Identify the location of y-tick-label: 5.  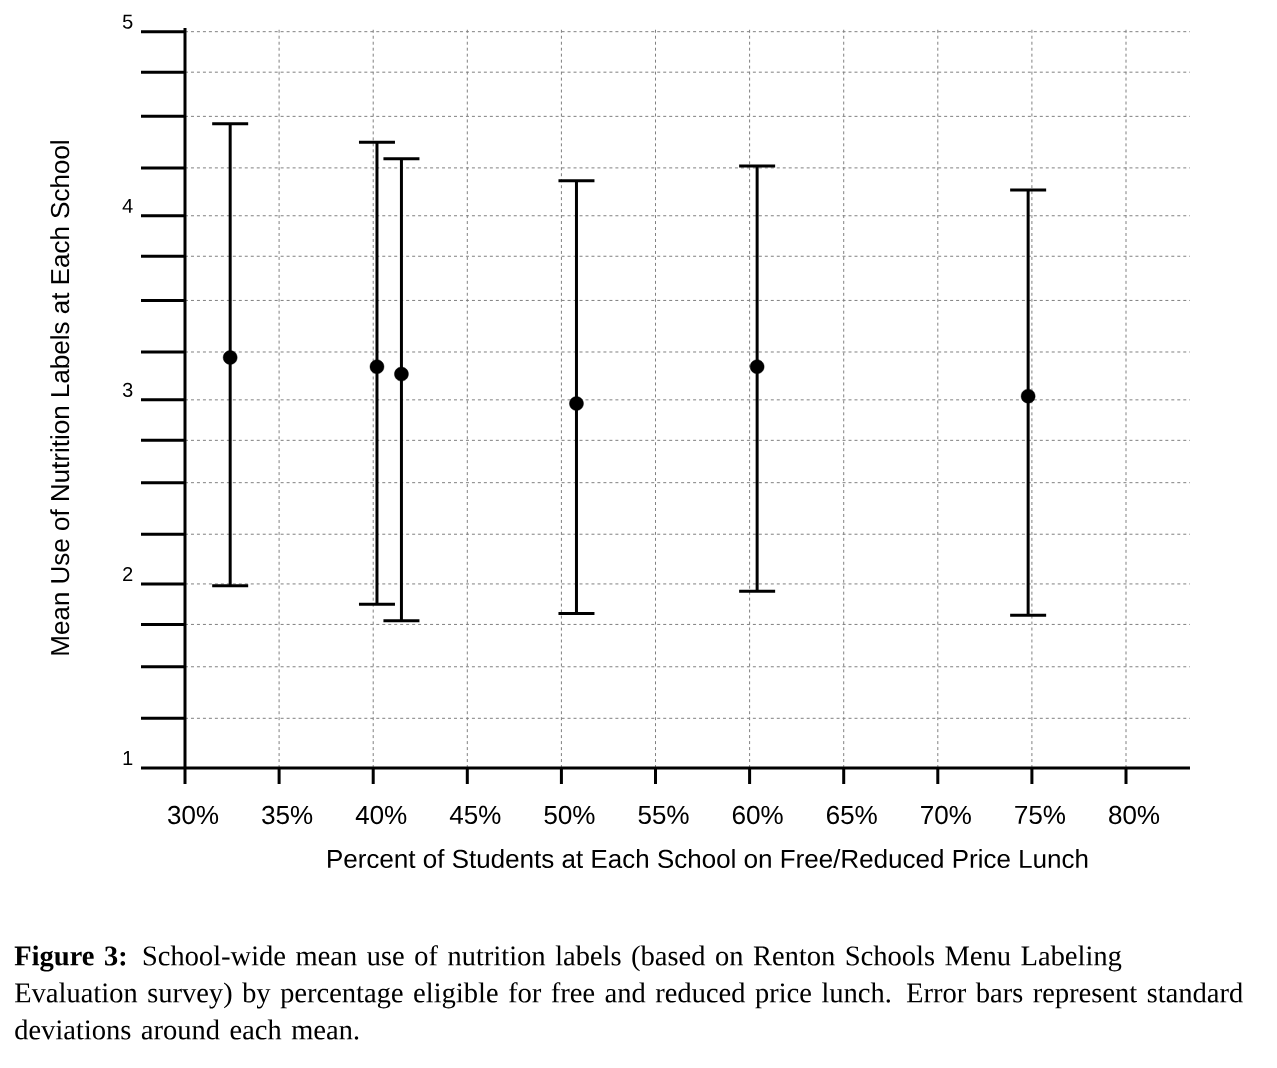
(127, 21).